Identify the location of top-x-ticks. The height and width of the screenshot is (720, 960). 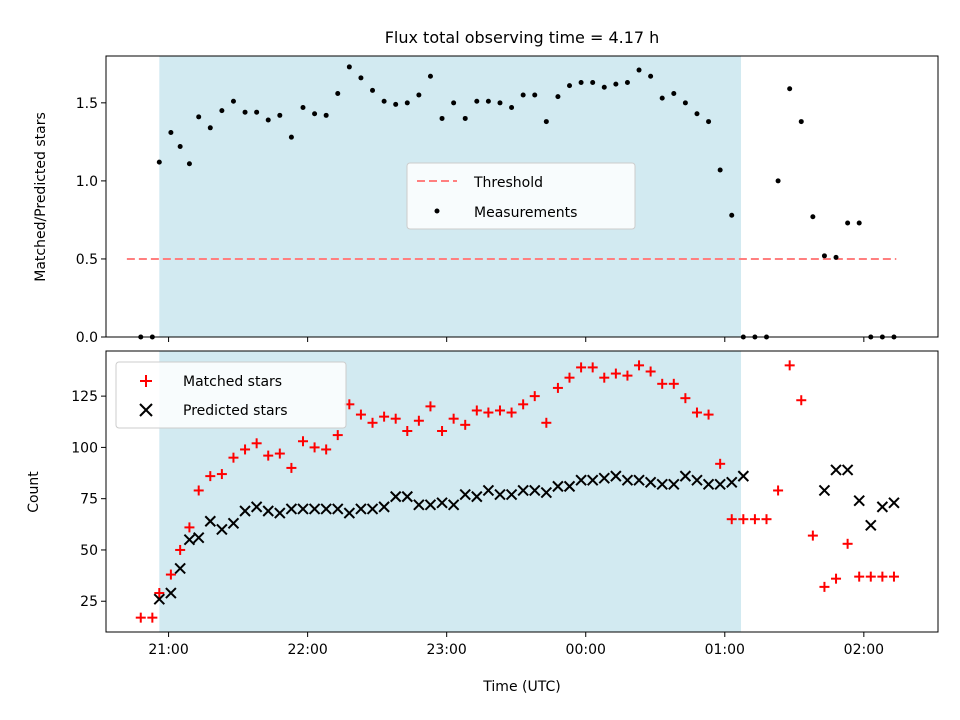
(516, 339).